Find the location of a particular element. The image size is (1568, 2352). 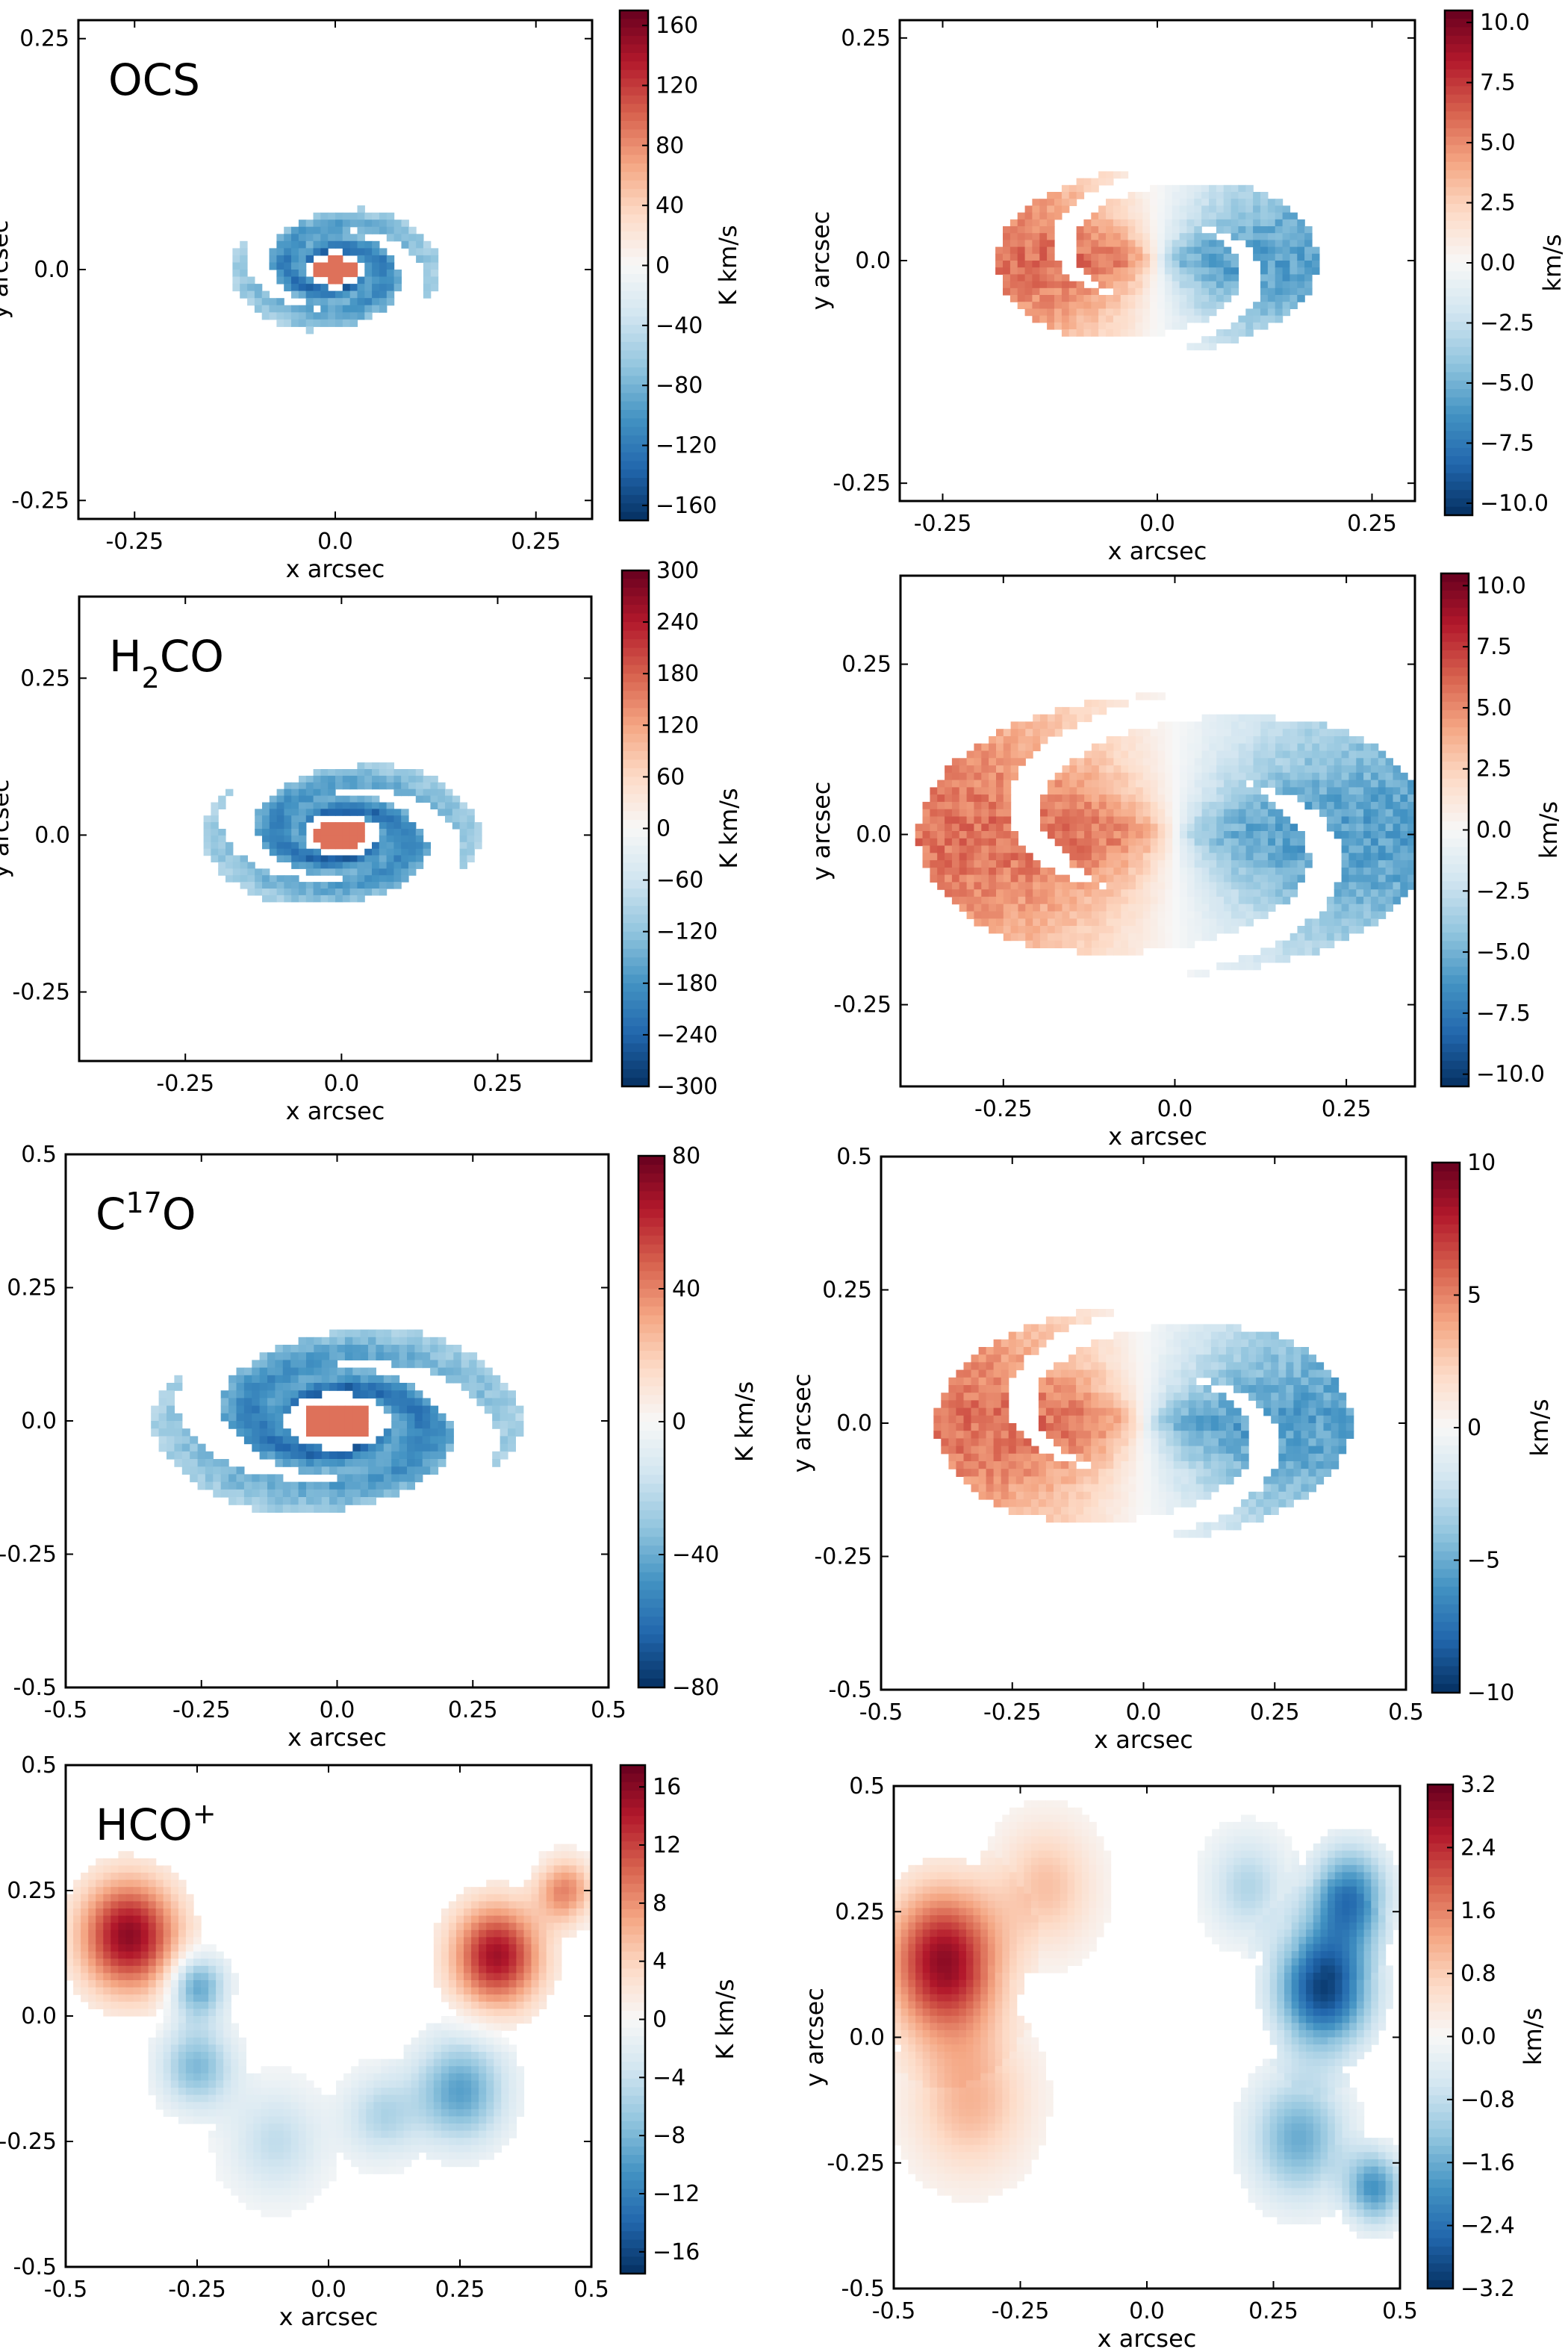

y-axis-label: y arcsec is located at coordinates (6, 270).